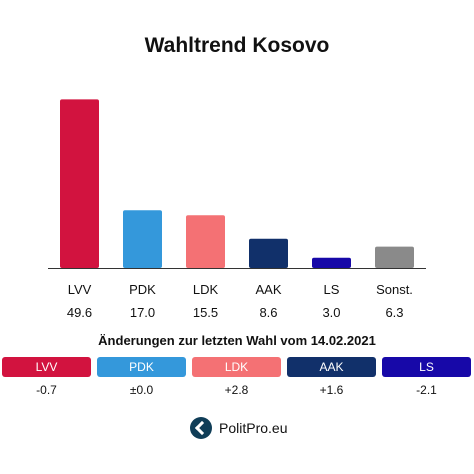  Describe the element at coordinates (142, 312) in the screenshot. I see `value-label: 17.0` at that location.